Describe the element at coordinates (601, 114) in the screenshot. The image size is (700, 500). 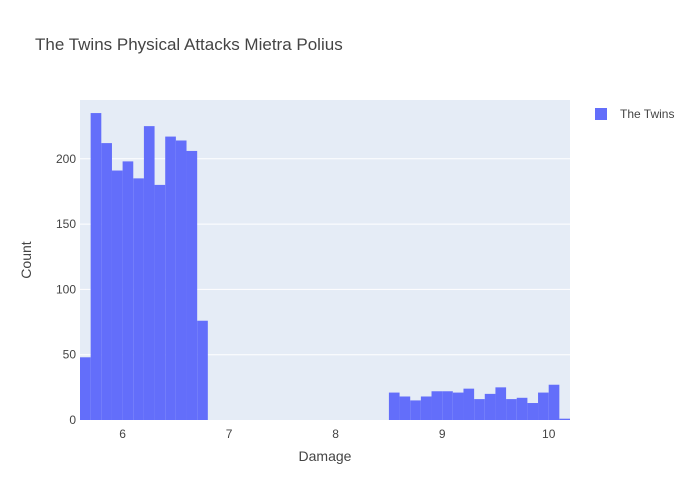
I see `legend-swatch` at that location.